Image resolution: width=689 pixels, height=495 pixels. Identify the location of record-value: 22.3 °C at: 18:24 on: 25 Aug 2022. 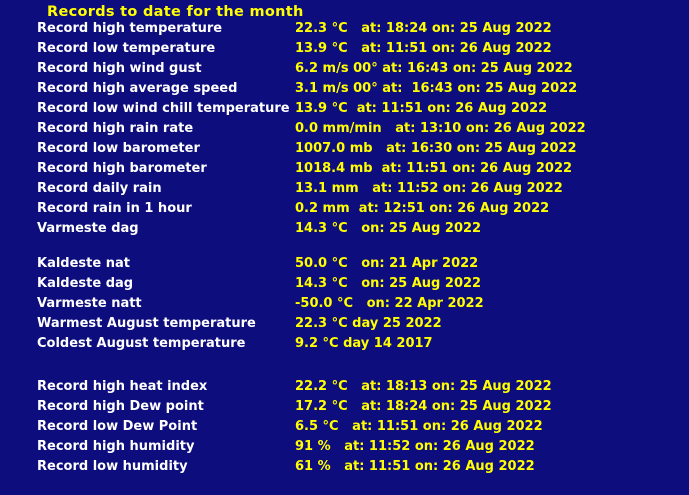
(423, 28).